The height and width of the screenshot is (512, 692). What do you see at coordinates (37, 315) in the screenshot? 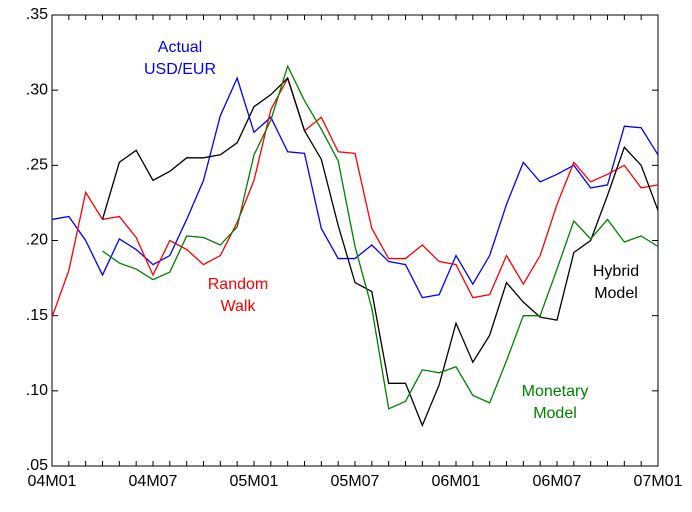
I see `y-tick-label: .15` at bounding box center [37, 315].